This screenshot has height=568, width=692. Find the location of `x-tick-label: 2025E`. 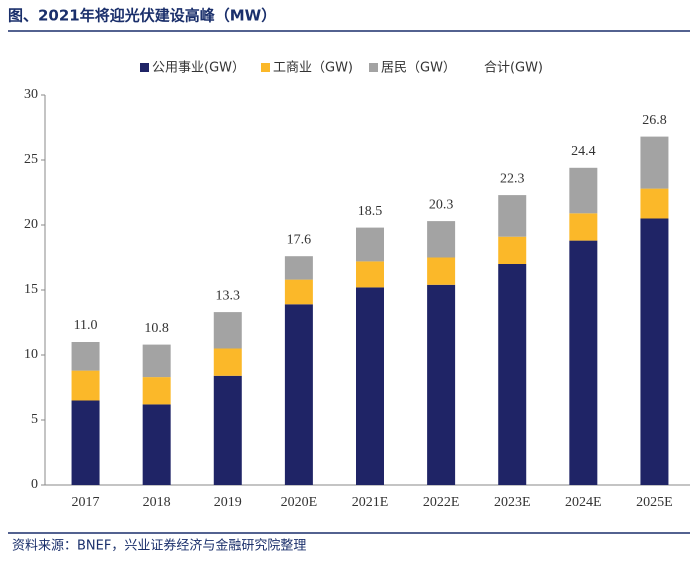

x-tick-label: 2025E is located at coordinates (654, 502).